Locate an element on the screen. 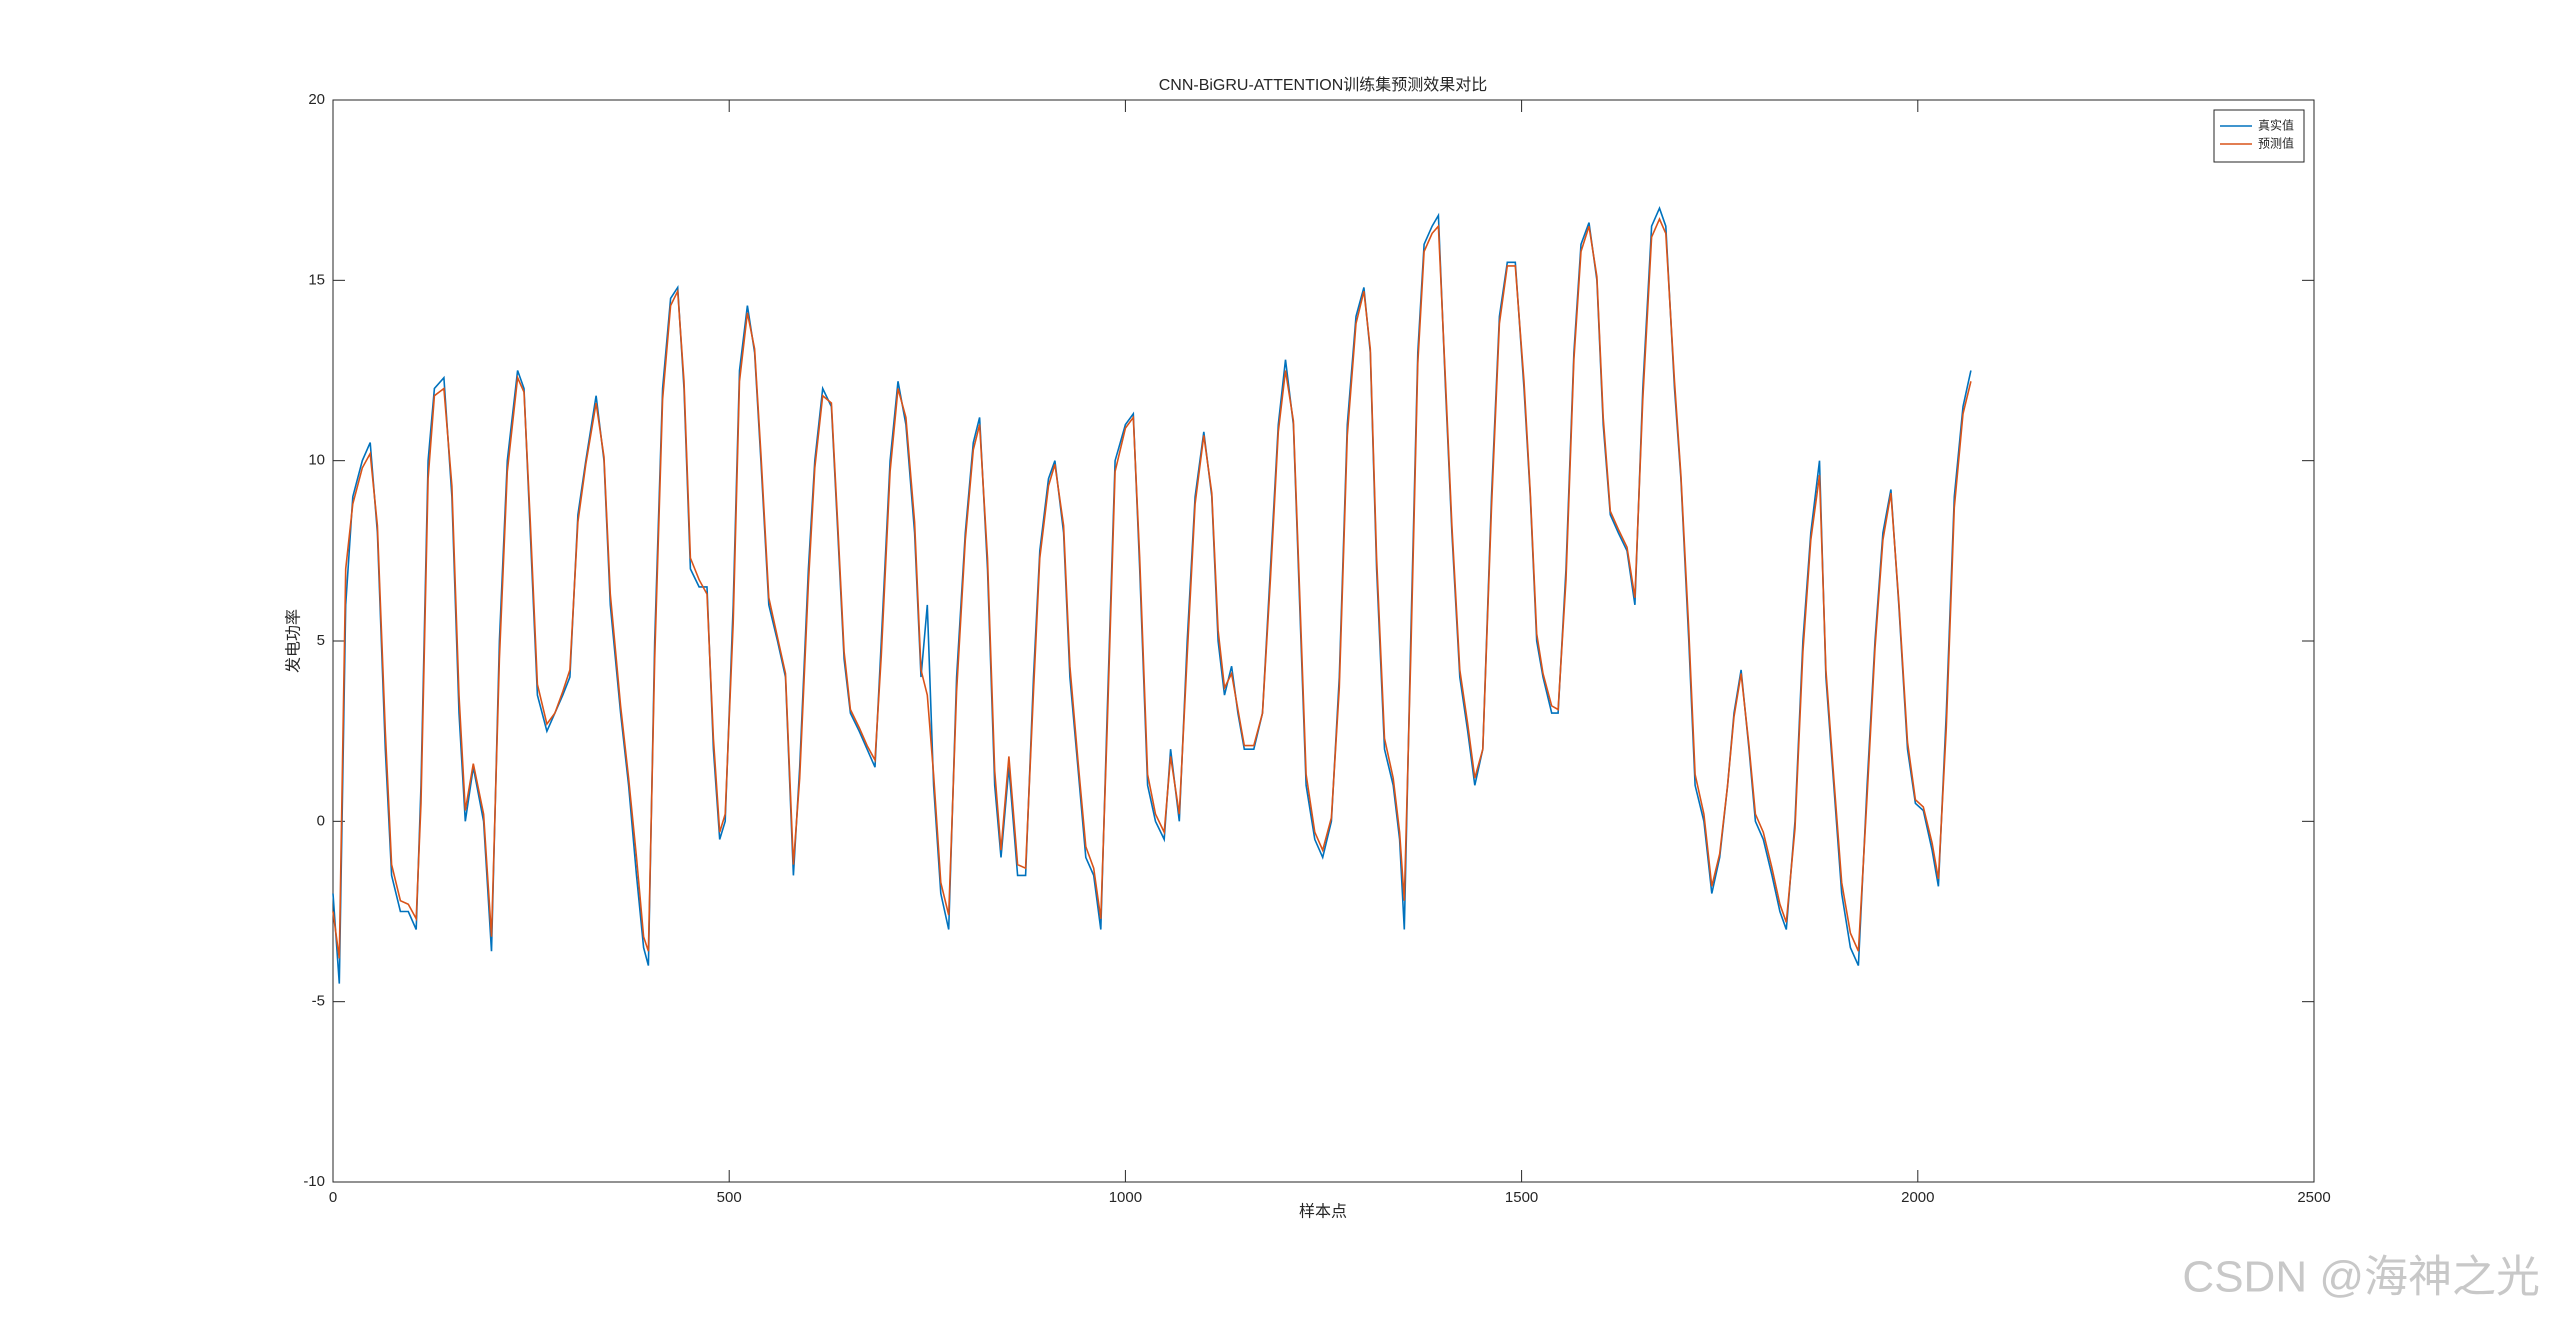  legend-label: 预测值 is located at coordinates (2276, 143).